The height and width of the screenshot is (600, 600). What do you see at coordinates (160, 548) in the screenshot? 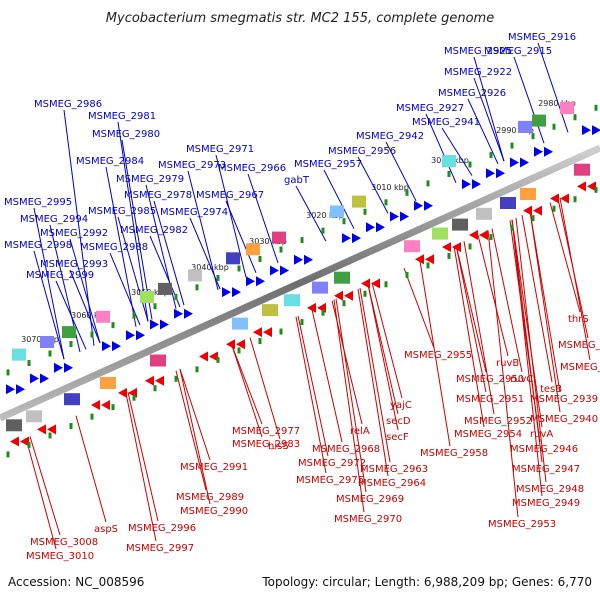
I see `reverse-gene-label: MSMEG_2997` at bounding box center [160, 548].